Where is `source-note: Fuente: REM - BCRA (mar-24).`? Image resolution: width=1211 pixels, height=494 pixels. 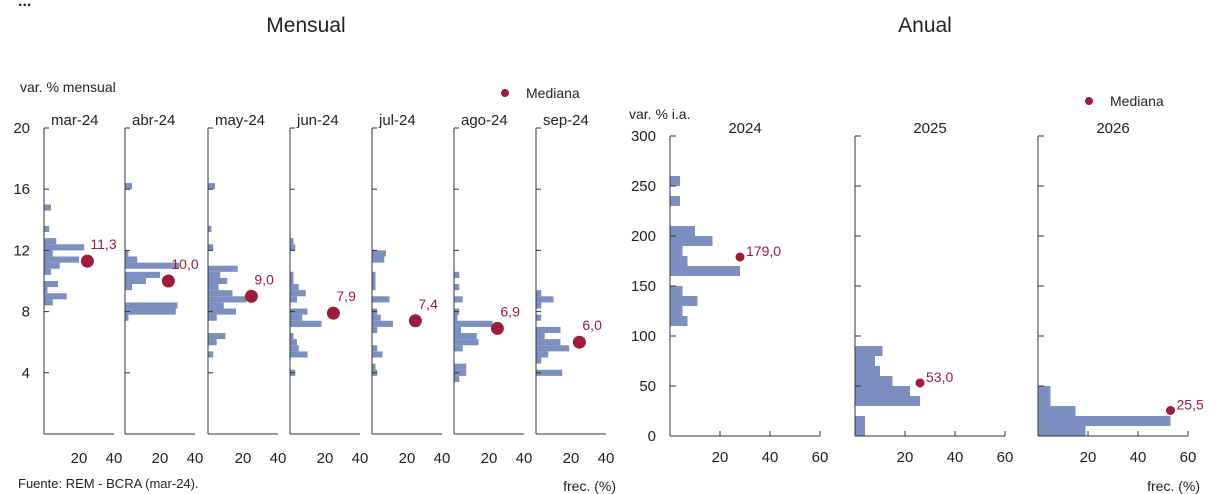
source-note: Fuente: REM - BCRA (mar-24). is located at coordinates (108, 483).